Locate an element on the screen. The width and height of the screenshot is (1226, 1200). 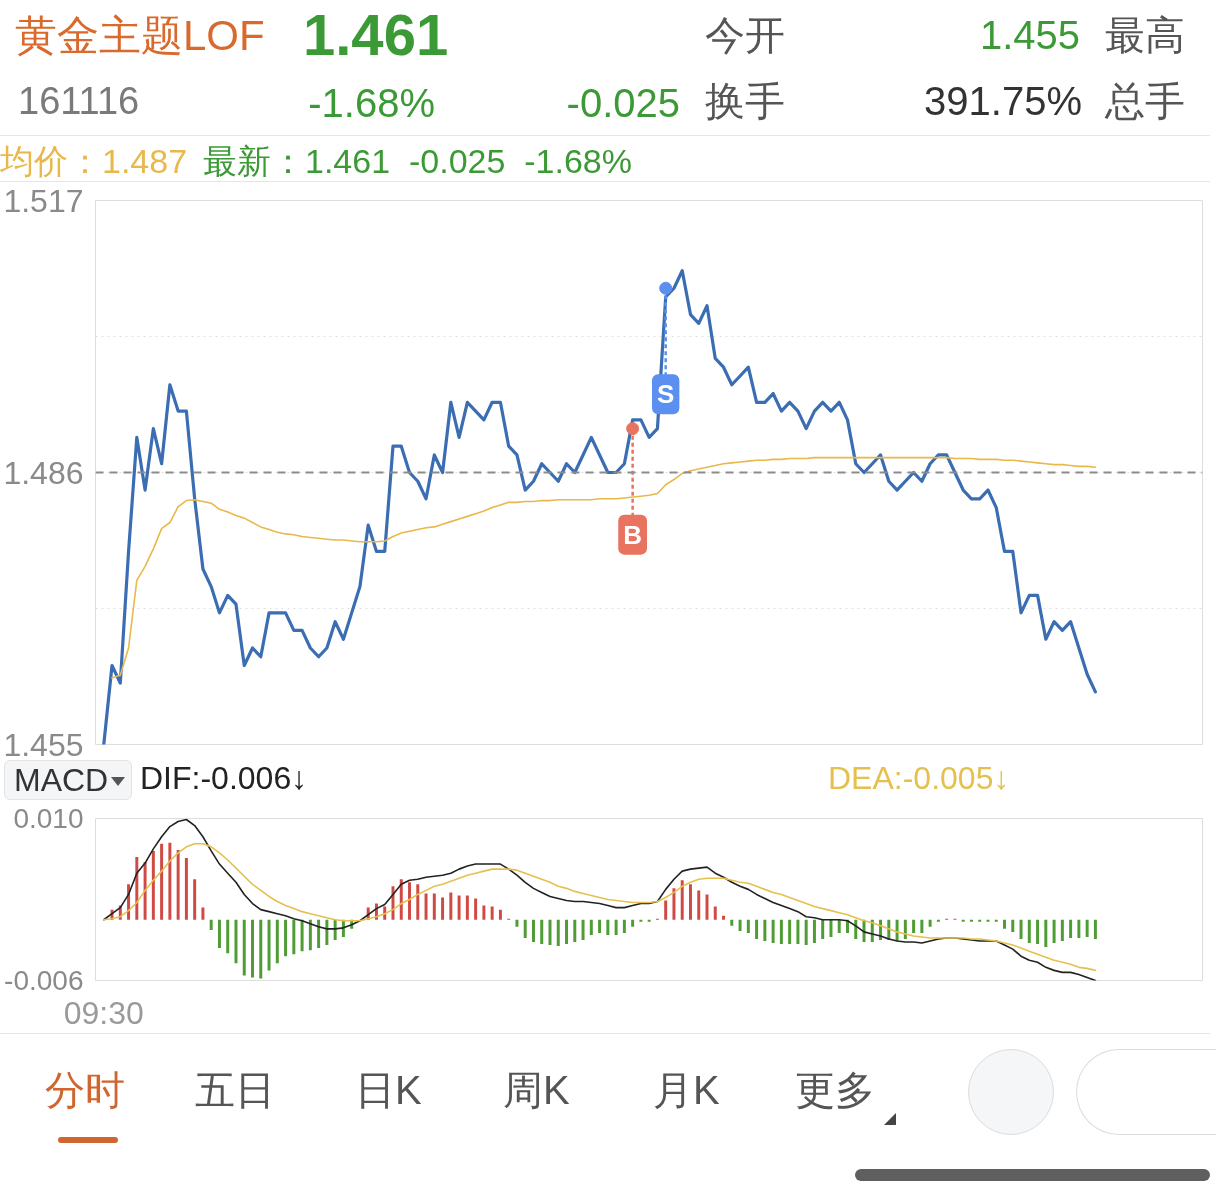
chart-title: 黄金主题LOF is located at coordinates (140, 36).